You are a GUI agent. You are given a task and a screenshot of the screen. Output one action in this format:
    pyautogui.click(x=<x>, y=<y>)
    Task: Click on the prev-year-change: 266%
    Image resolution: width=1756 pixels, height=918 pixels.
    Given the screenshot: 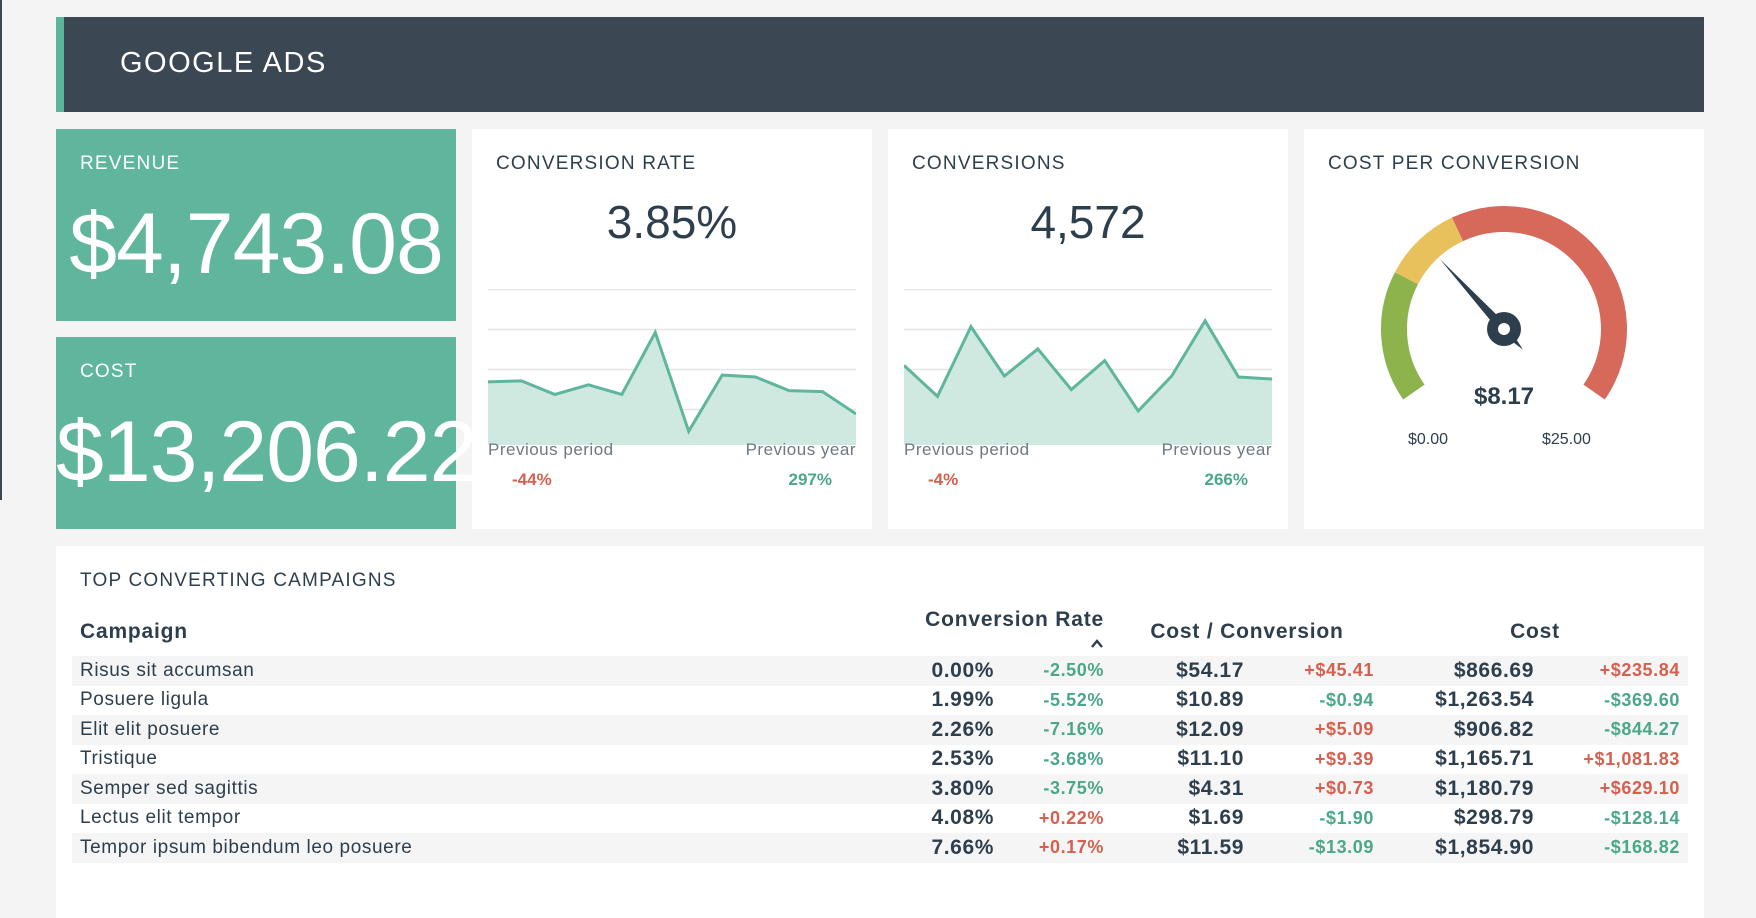 What is the action you would take?
    pyautogui.click(x=1226, y=479)
    